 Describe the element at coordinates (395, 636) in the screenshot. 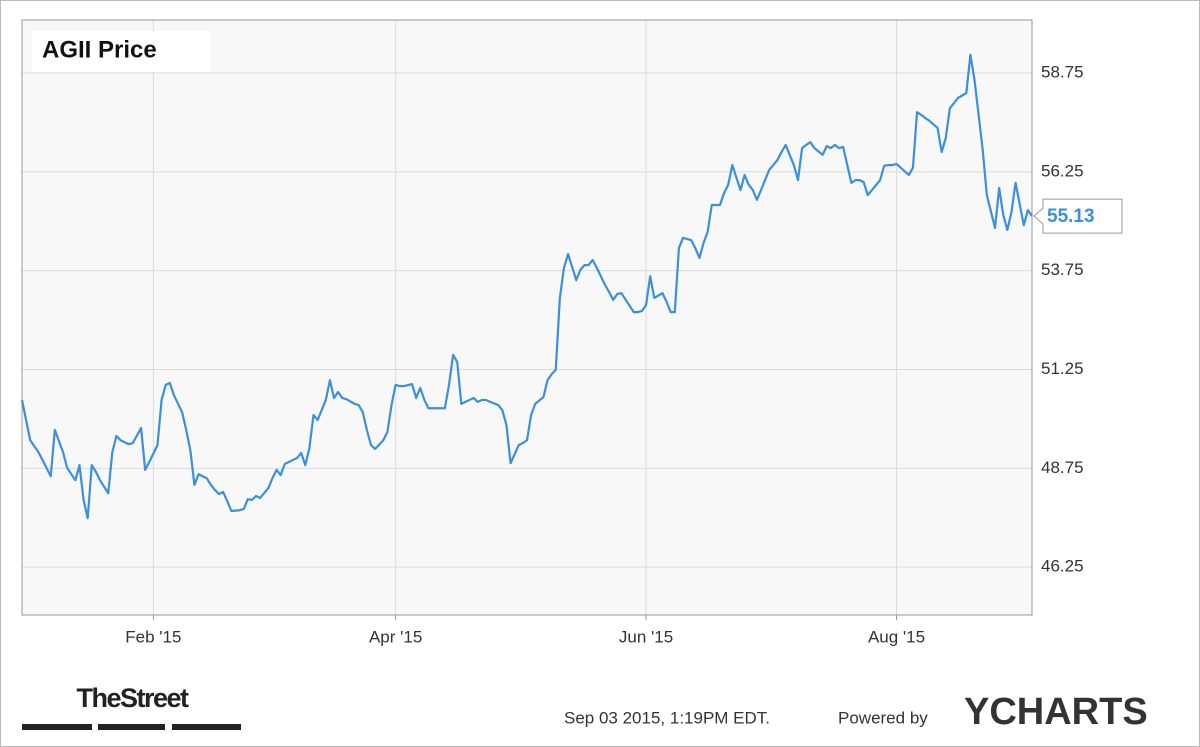

I see `x-tick-label: Apr '15` at that location.